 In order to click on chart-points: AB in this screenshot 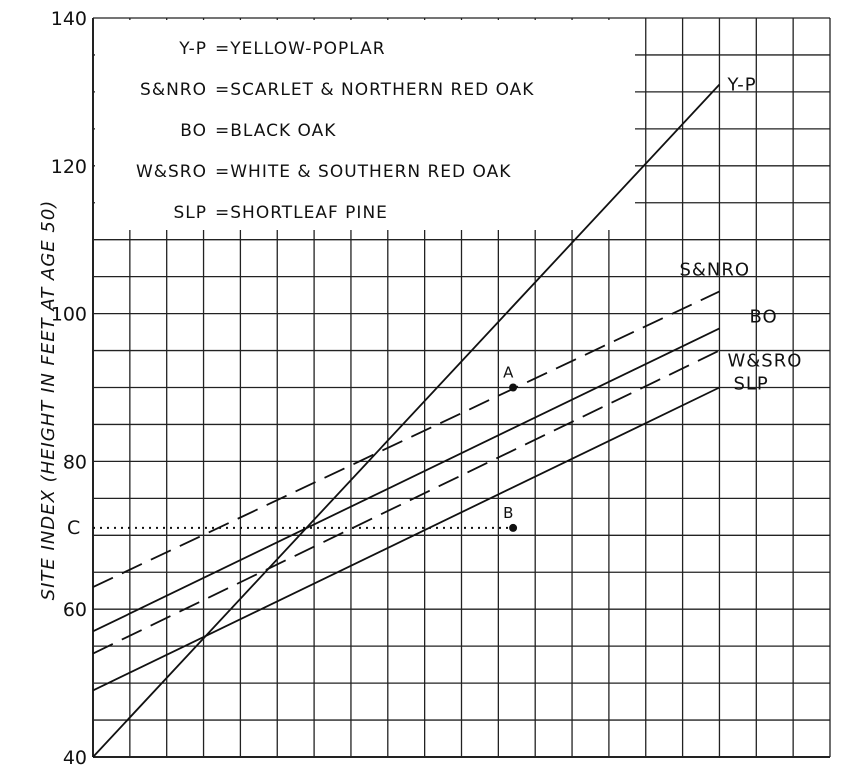, I will do `click(510, 448)`.